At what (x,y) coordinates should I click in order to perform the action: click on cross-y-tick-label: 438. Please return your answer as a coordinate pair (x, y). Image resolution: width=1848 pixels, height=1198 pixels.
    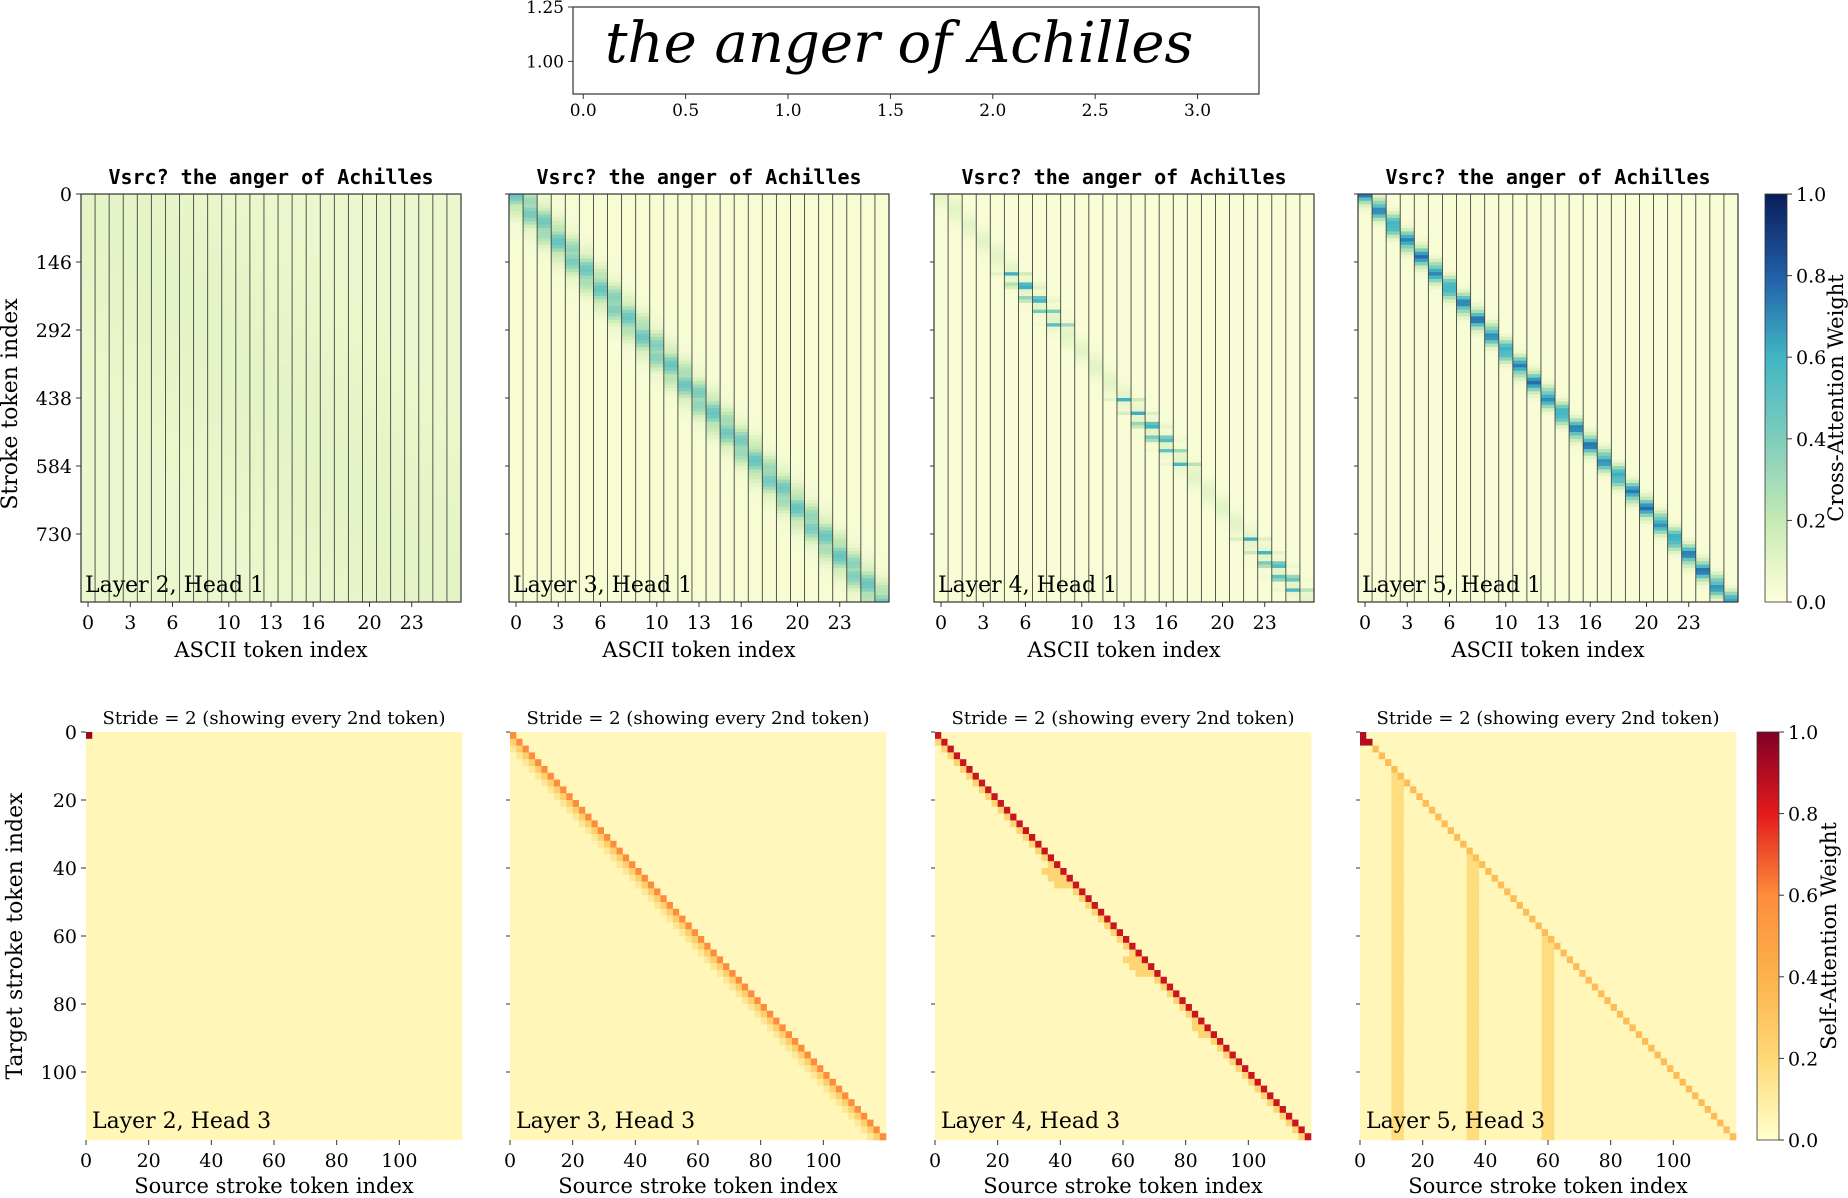
    Looking at the image, I should click on (54, 399).